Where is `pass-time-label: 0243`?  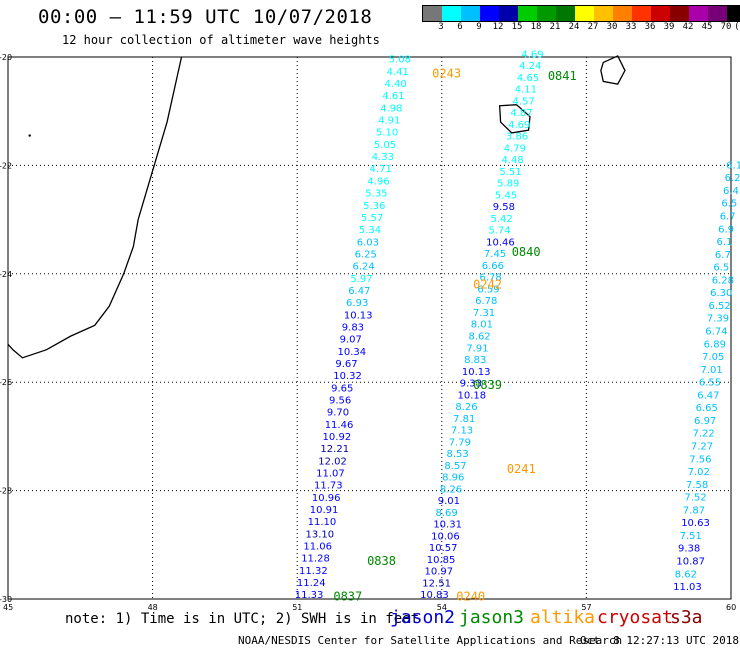
pass-time-label: 0243 is located at coordinates (446, 73).